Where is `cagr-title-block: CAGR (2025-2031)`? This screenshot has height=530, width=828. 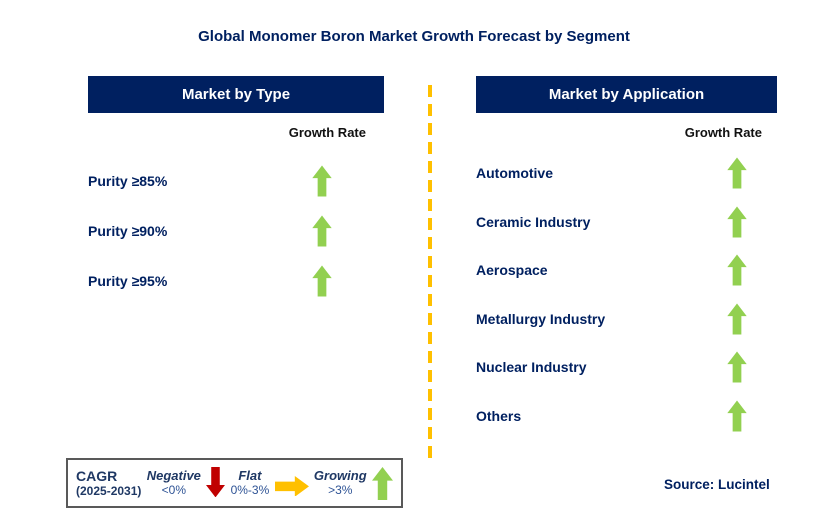 cagr-title-block: CAGR (2025-2031) is located at coordinates (108, 483).